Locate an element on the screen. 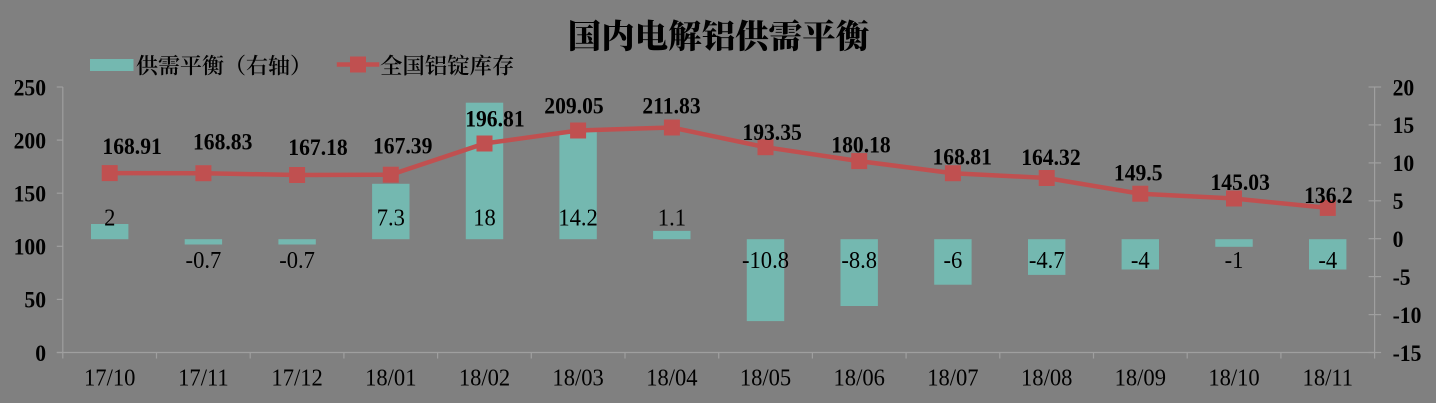 The height and width of the screenshot is (403, 1436). svg-text: 193.35 is located at coordinates (771, 132).